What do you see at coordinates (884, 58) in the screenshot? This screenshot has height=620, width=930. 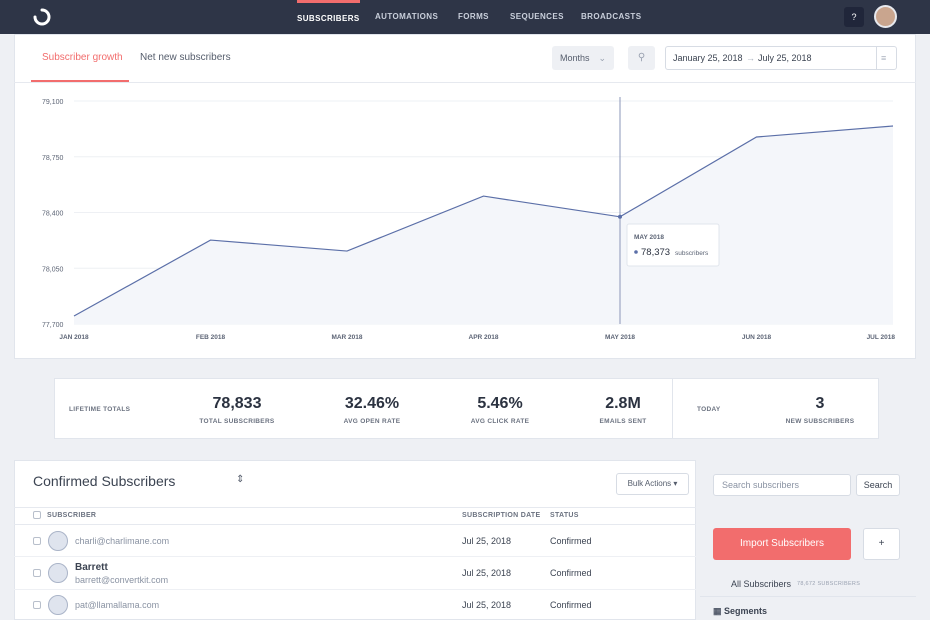 I see `menu-icon: ≡` at bounding box center [884, 58].